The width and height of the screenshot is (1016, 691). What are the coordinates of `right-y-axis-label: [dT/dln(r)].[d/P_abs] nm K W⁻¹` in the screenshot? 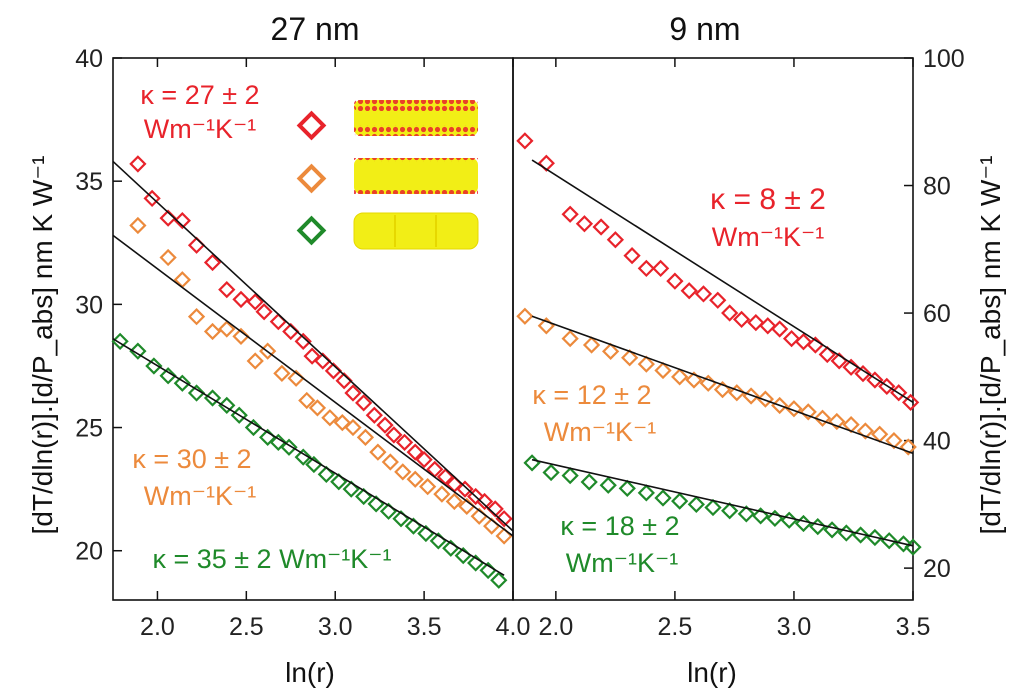 It's located at (990, 345).